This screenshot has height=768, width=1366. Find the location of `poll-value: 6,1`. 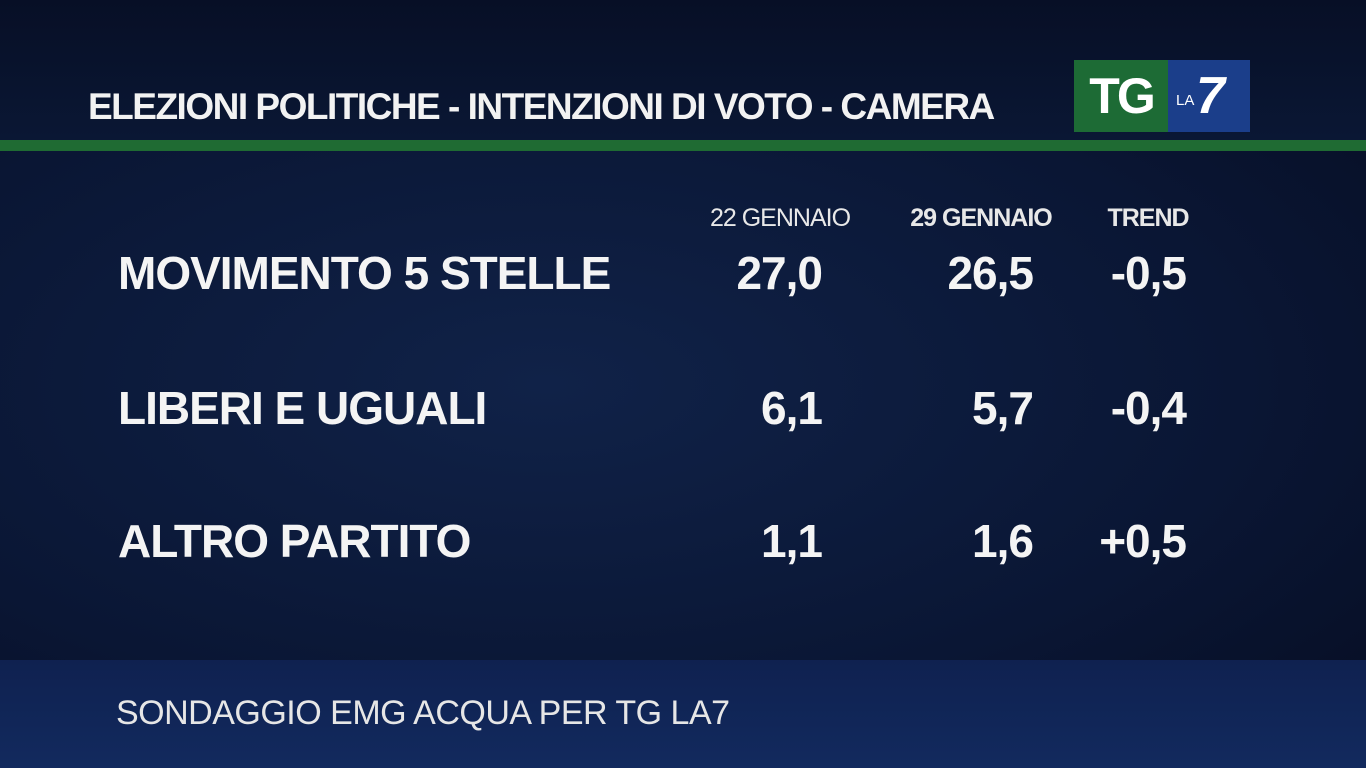

poll-value: 6,1 is located at coordinates (792, 408).